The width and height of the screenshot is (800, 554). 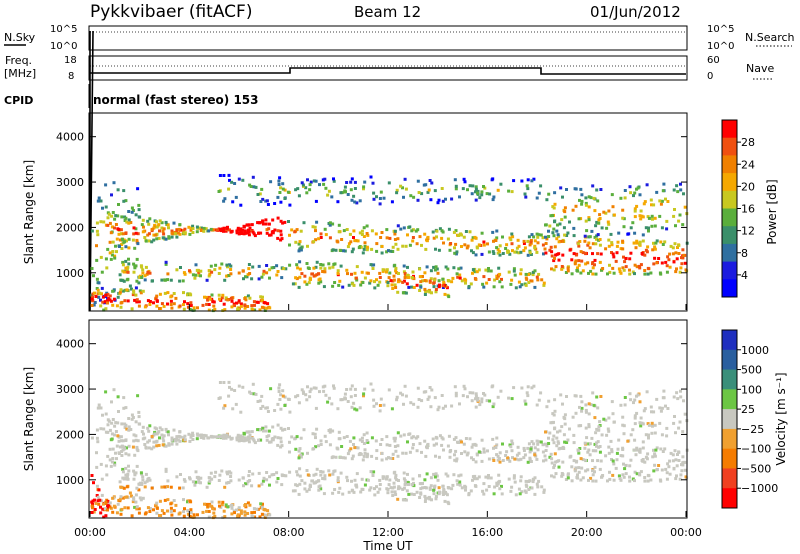 I want to click on colorbar-tick-label: 1000, so click(x=755, y=350).